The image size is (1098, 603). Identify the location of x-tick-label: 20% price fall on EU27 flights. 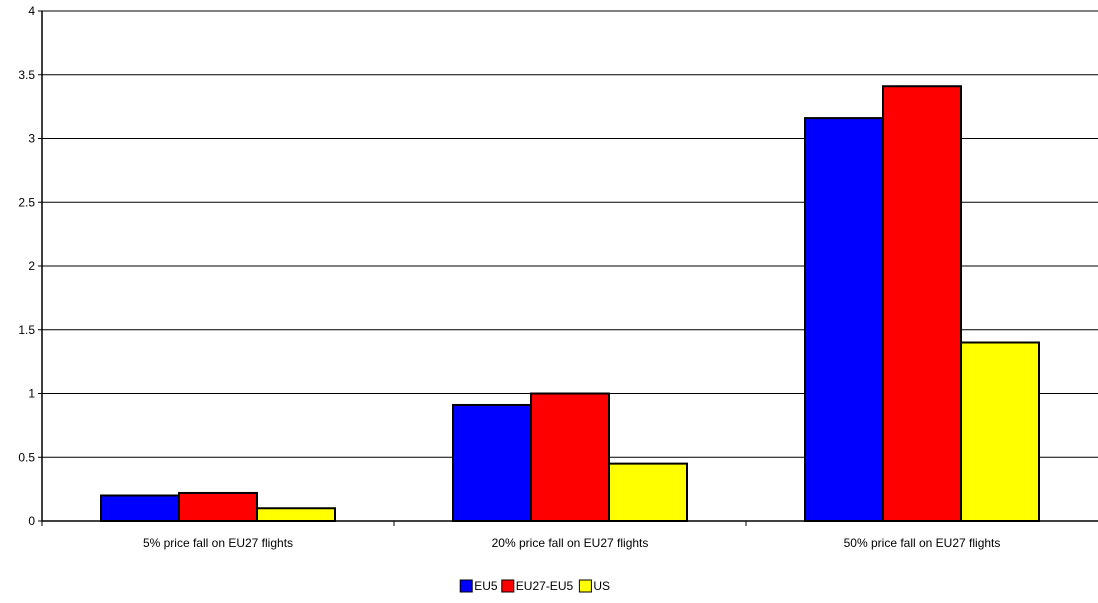
(570, 543).